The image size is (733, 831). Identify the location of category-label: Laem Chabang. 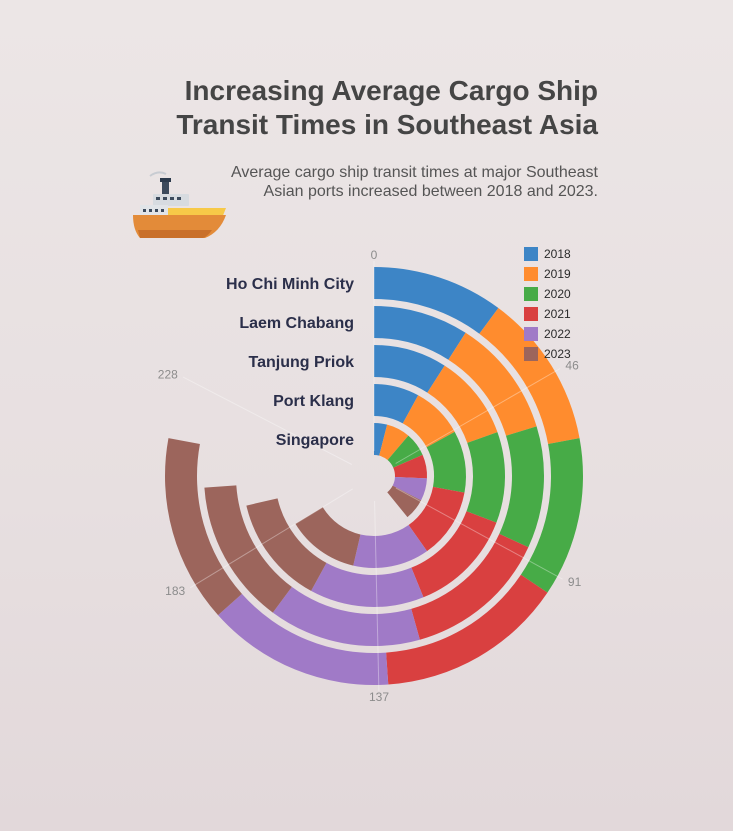
(296, 323).